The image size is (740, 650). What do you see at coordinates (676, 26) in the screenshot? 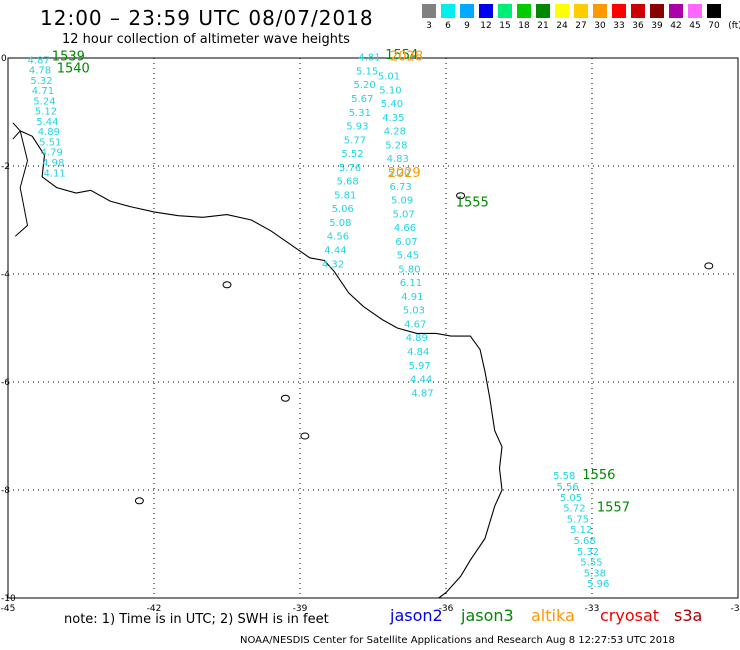
I see `legend-label: 42` at bounding box center [676, 26].